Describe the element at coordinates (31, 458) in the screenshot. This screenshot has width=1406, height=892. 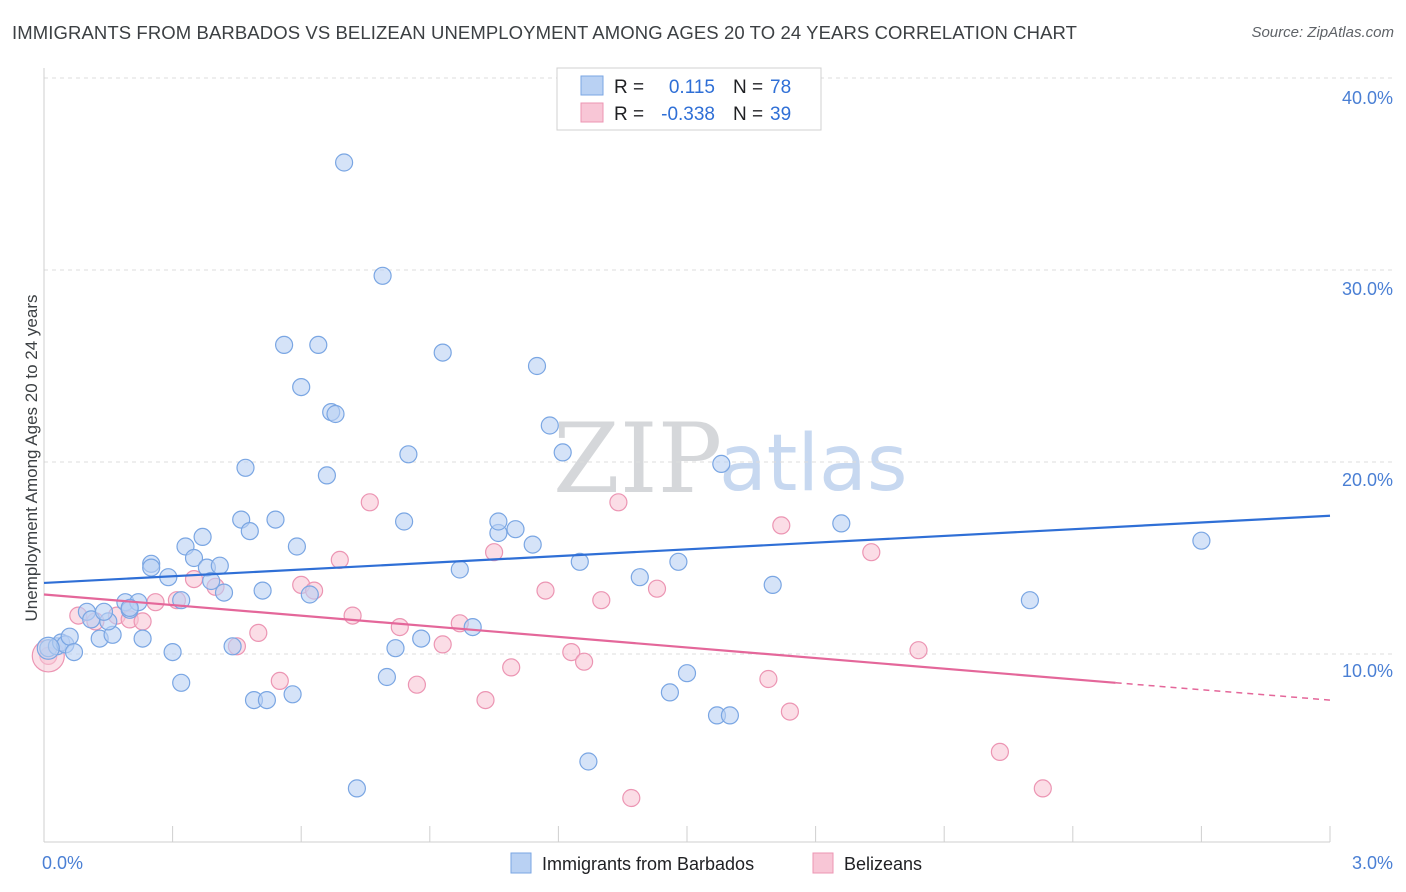
I see `y-axis-label: Unemployment Among Ages 20 to 24 years` at that location.